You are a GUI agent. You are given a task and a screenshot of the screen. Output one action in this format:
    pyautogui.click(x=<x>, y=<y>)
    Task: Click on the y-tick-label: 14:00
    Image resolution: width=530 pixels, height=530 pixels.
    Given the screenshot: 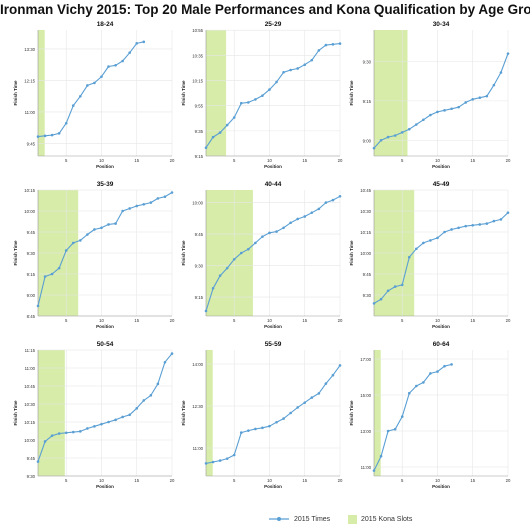 What is the action you would take?
    pyautogui.click(x=197, y=364)
    